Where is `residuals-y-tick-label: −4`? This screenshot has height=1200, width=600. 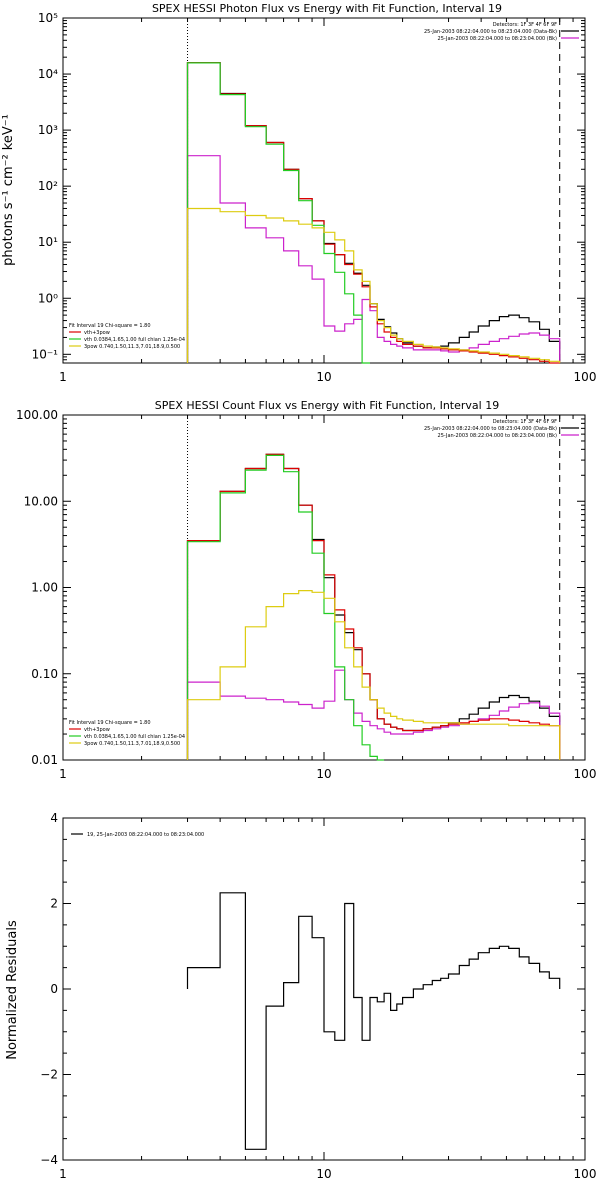 residuals-y-tick-label: −4 is located at coordinates (49, 1160).